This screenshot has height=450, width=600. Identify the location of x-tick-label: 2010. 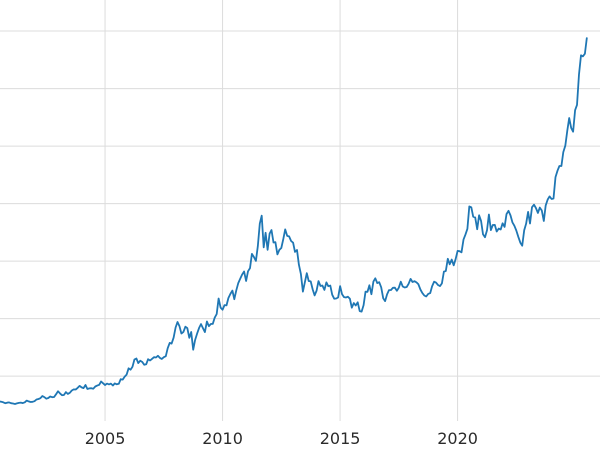
(222, 438).